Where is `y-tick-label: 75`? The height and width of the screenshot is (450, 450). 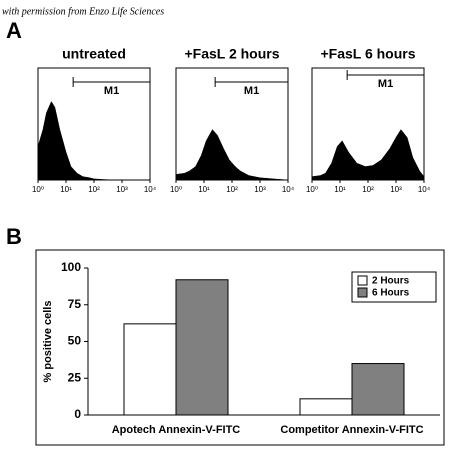
y-tick-label: 75 is located at coordinates (75, 304).